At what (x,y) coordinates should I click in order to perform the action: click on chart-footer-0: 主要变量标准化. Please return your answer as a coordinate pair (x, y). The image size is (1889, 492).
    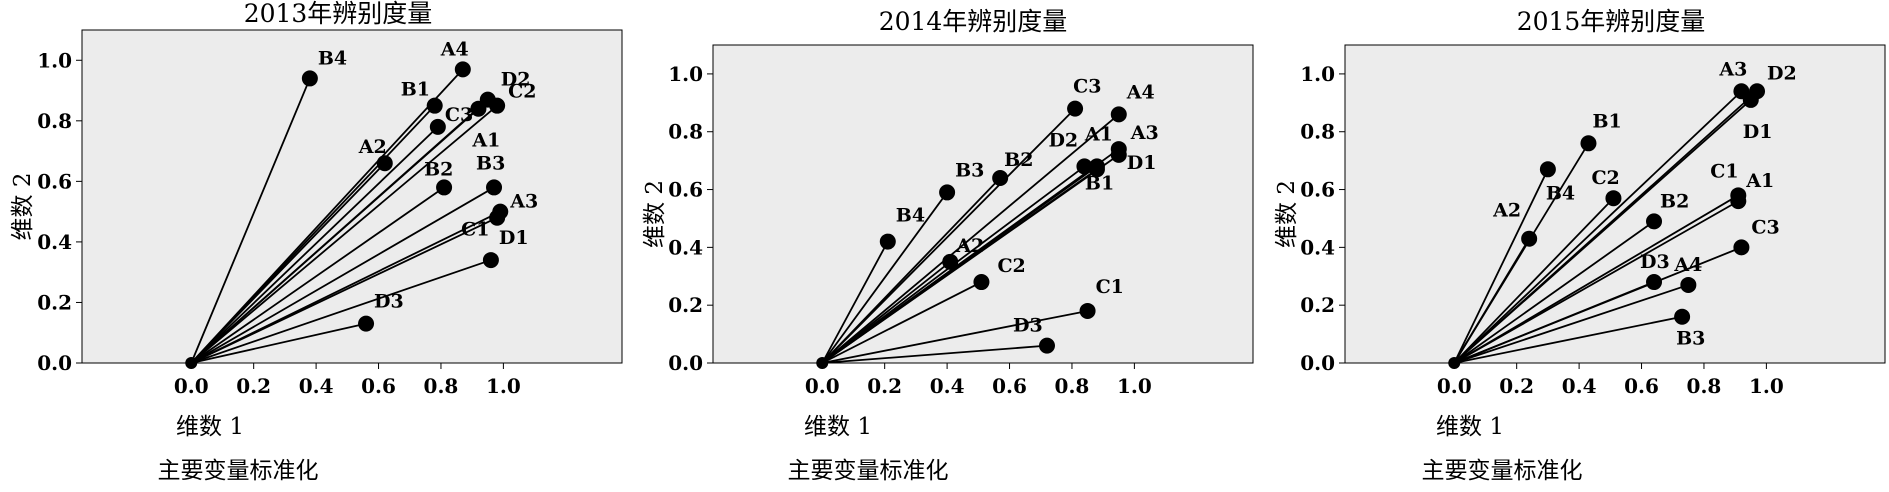
    Looking at the image, I should click on (238, 471).